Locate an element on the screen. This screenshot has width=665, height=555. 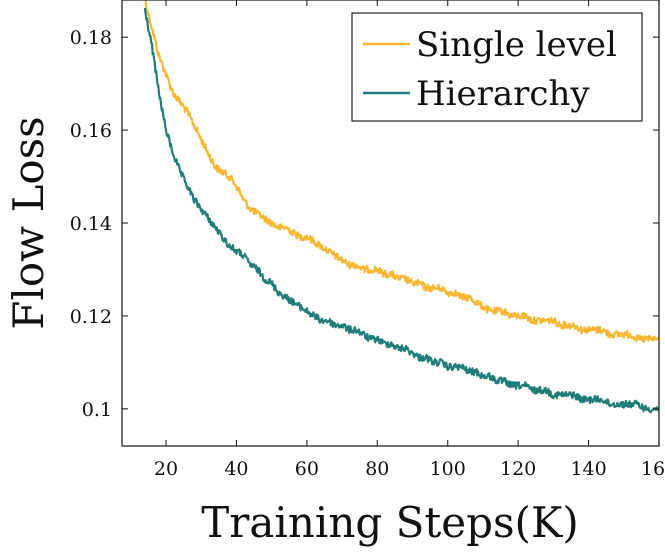
x-tick-label: 60 is located at coordinates (307, 469).